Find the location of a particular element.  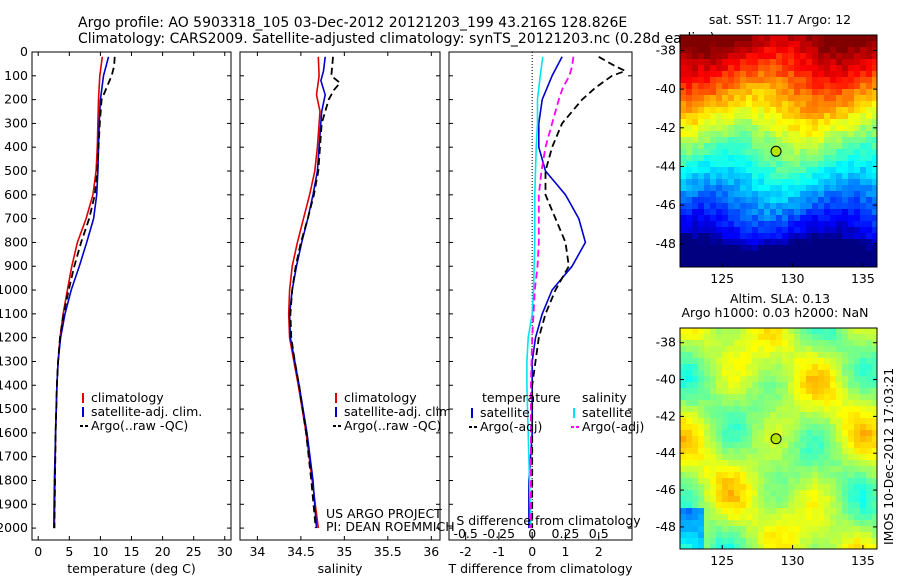

sla-xtick-label: 135 is located at coordinates (863, 560).